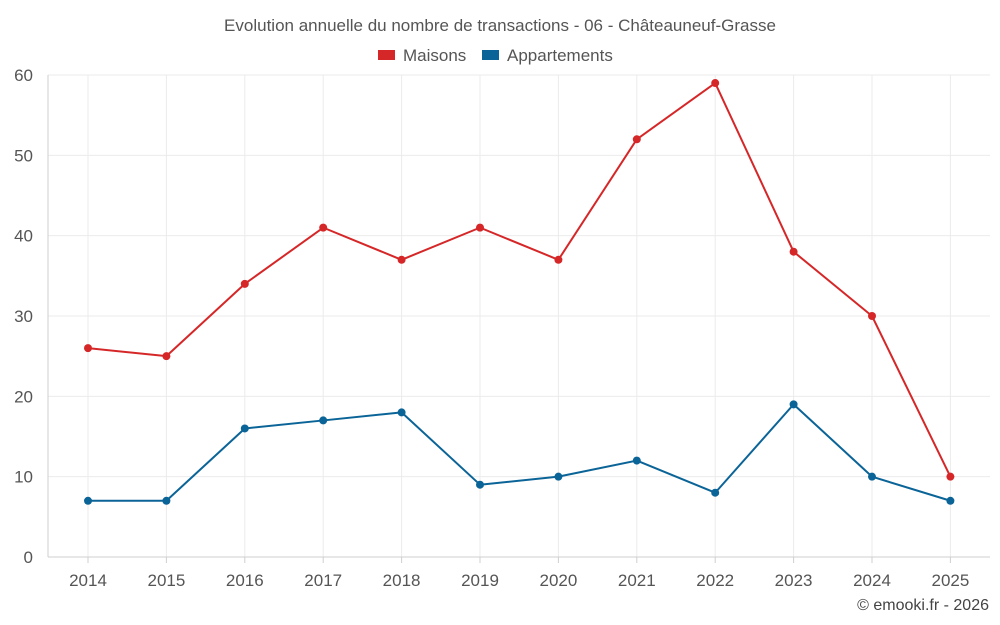 The width and height of the screenshot is (1000, 625). Describe the element at coordinates (23, 236) in the screenshot. I see `y-tick-label: 40` at that location.